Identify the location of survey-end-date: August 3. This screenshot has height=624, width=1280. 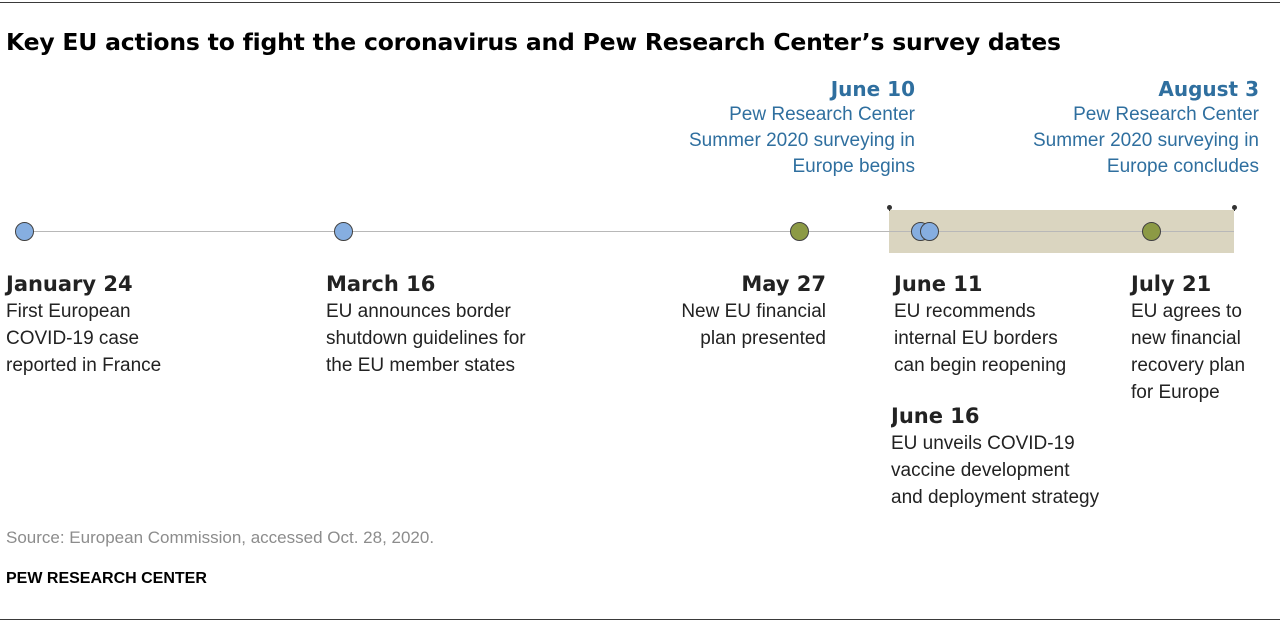
(1208, 89).